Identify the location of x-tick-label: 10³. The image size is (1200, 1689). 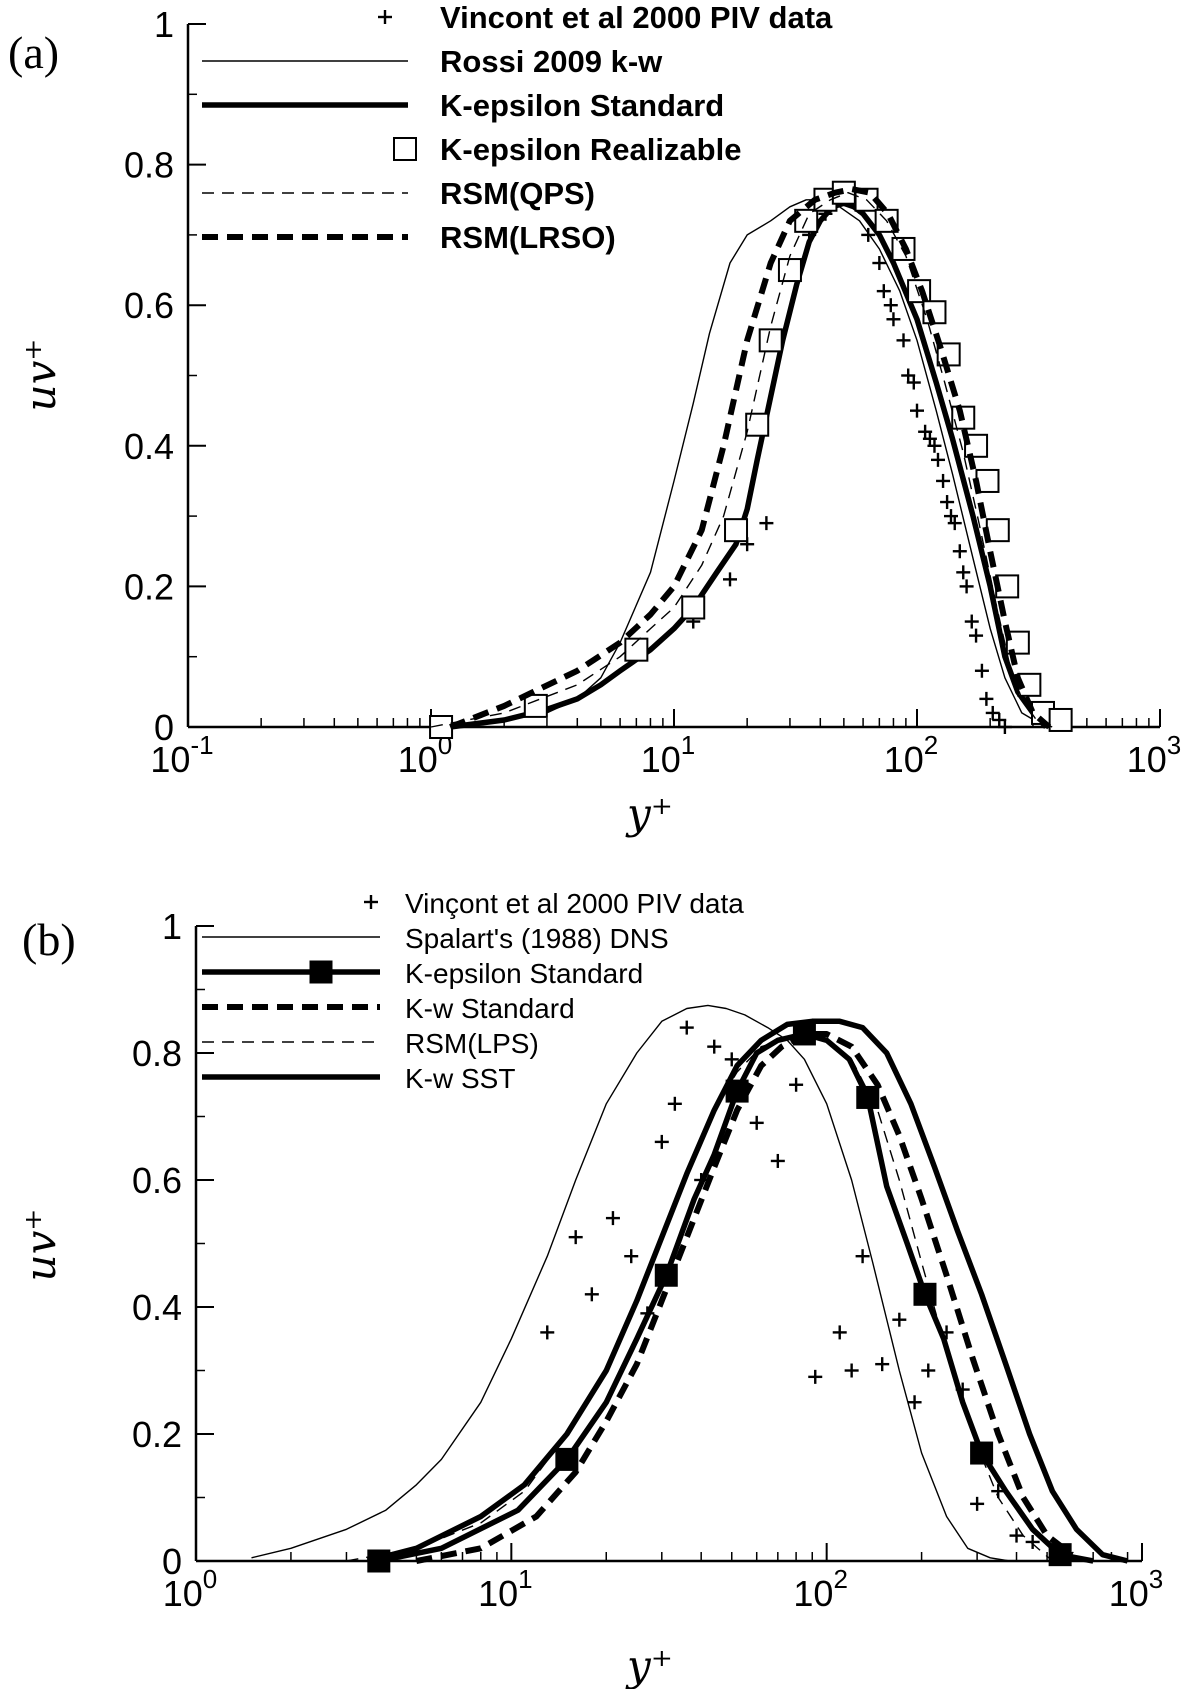
(1154, 755).